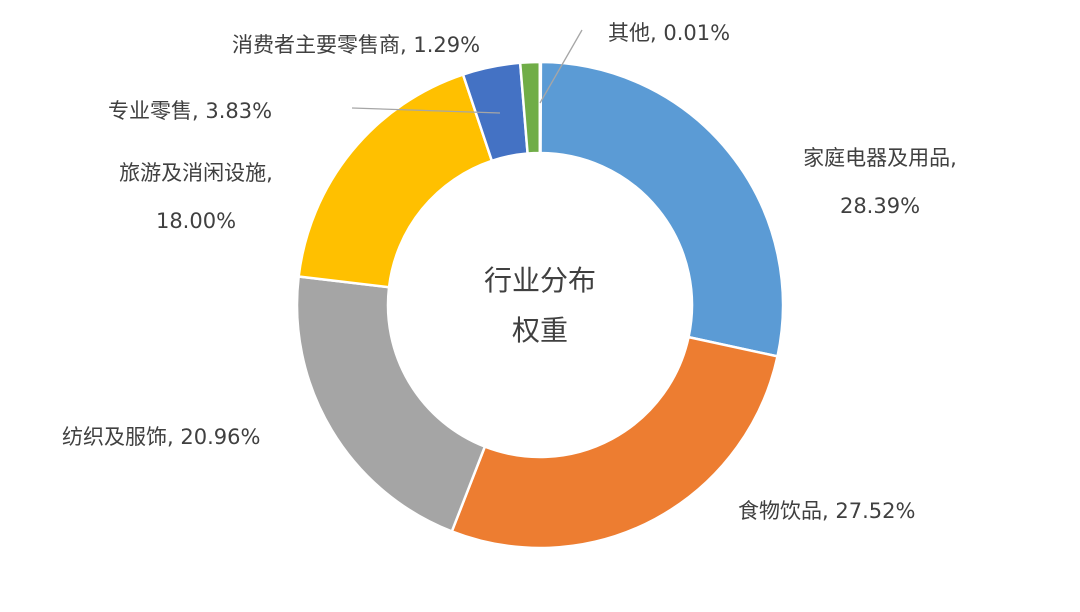  Describe the element at coordinates (880, 182) in the screenshot. I see `data-label-0: 家庭电器及用品, 28.39%` at that location.